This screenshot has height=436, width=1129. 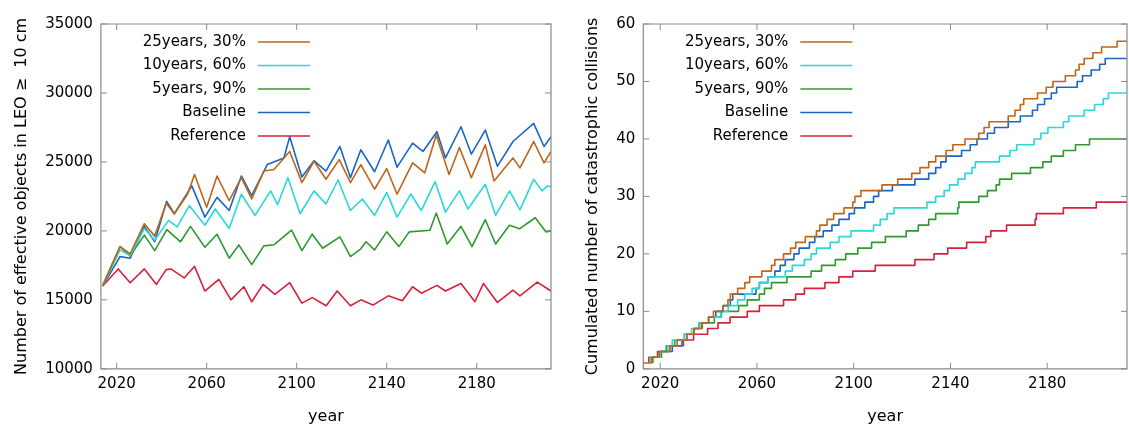 What do you see at coordinates (69, 298) in the screenshot?
I see `y-tick-label: 15000` at bounding box center [69, 298].